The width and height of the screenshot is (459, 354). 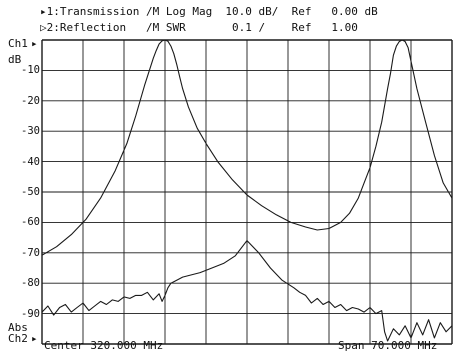 I want to click on y-axis-unit-label: dB, so click(x=15, y=59).